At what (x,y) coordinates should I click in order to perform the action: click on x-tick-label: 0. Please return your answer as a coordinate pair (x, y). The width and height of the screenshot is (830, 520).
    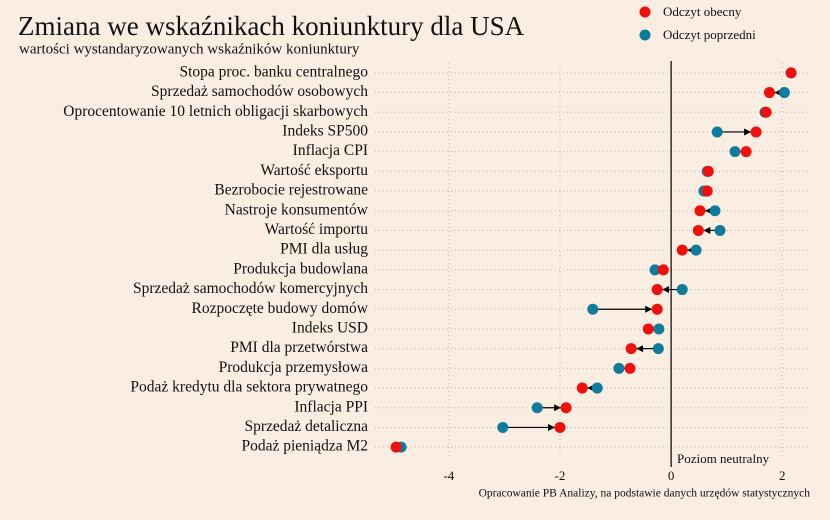
    Looking at the image, I should click on (671, 475).